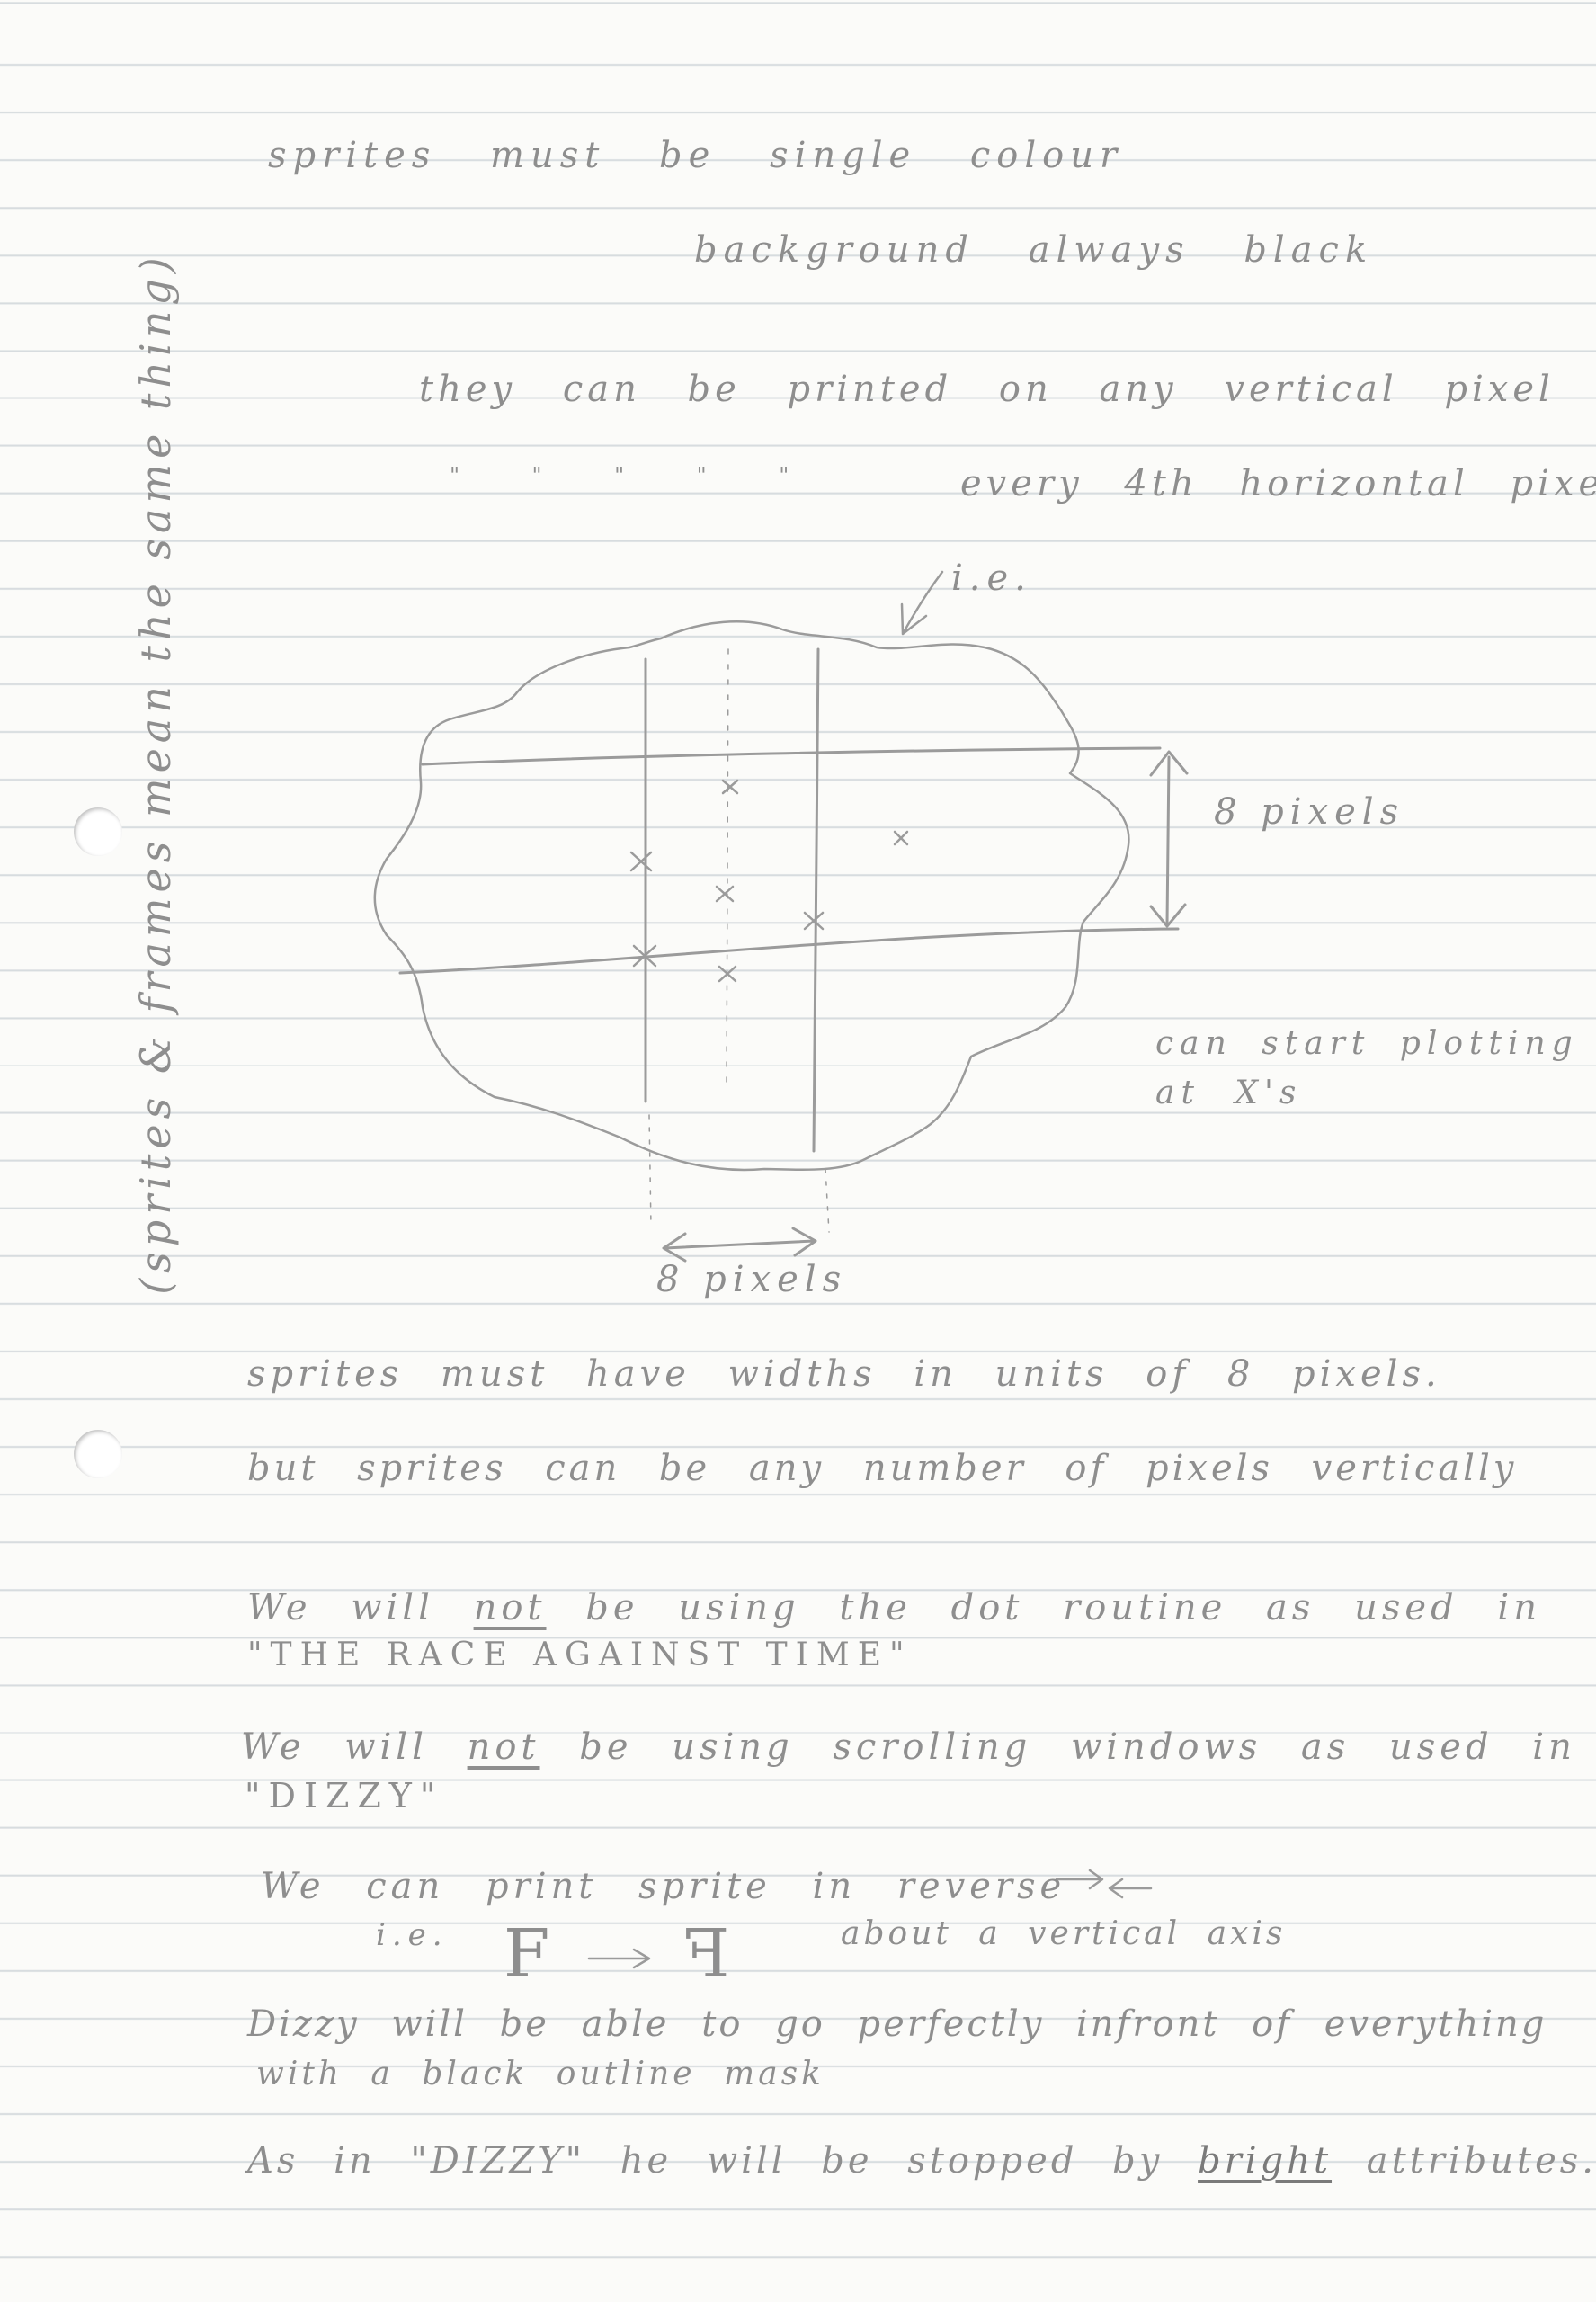 The image size is (1596, 2302). What do you see at coordinates (650, 1171) in the screenshot?
I see `grid-extension-left` at bounding box center [650, 1171].